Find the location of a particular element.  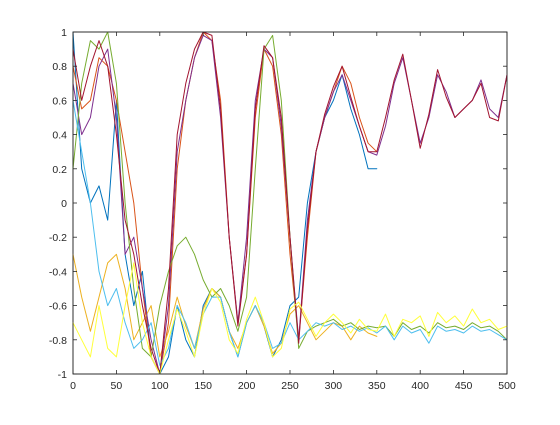

y-tick-label: -0.2 is located at coordinates (58, 238).